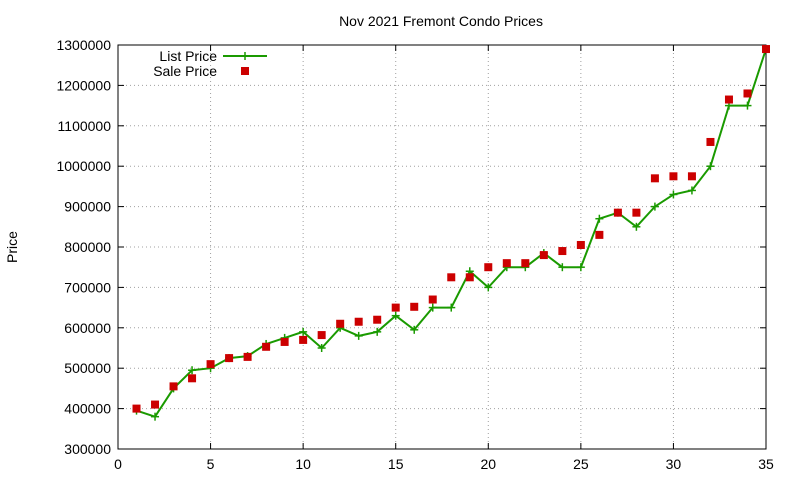 The height and width of the screenshot is (480, 800). I want to click on y-tick-label: 400000, so click(87, 409).